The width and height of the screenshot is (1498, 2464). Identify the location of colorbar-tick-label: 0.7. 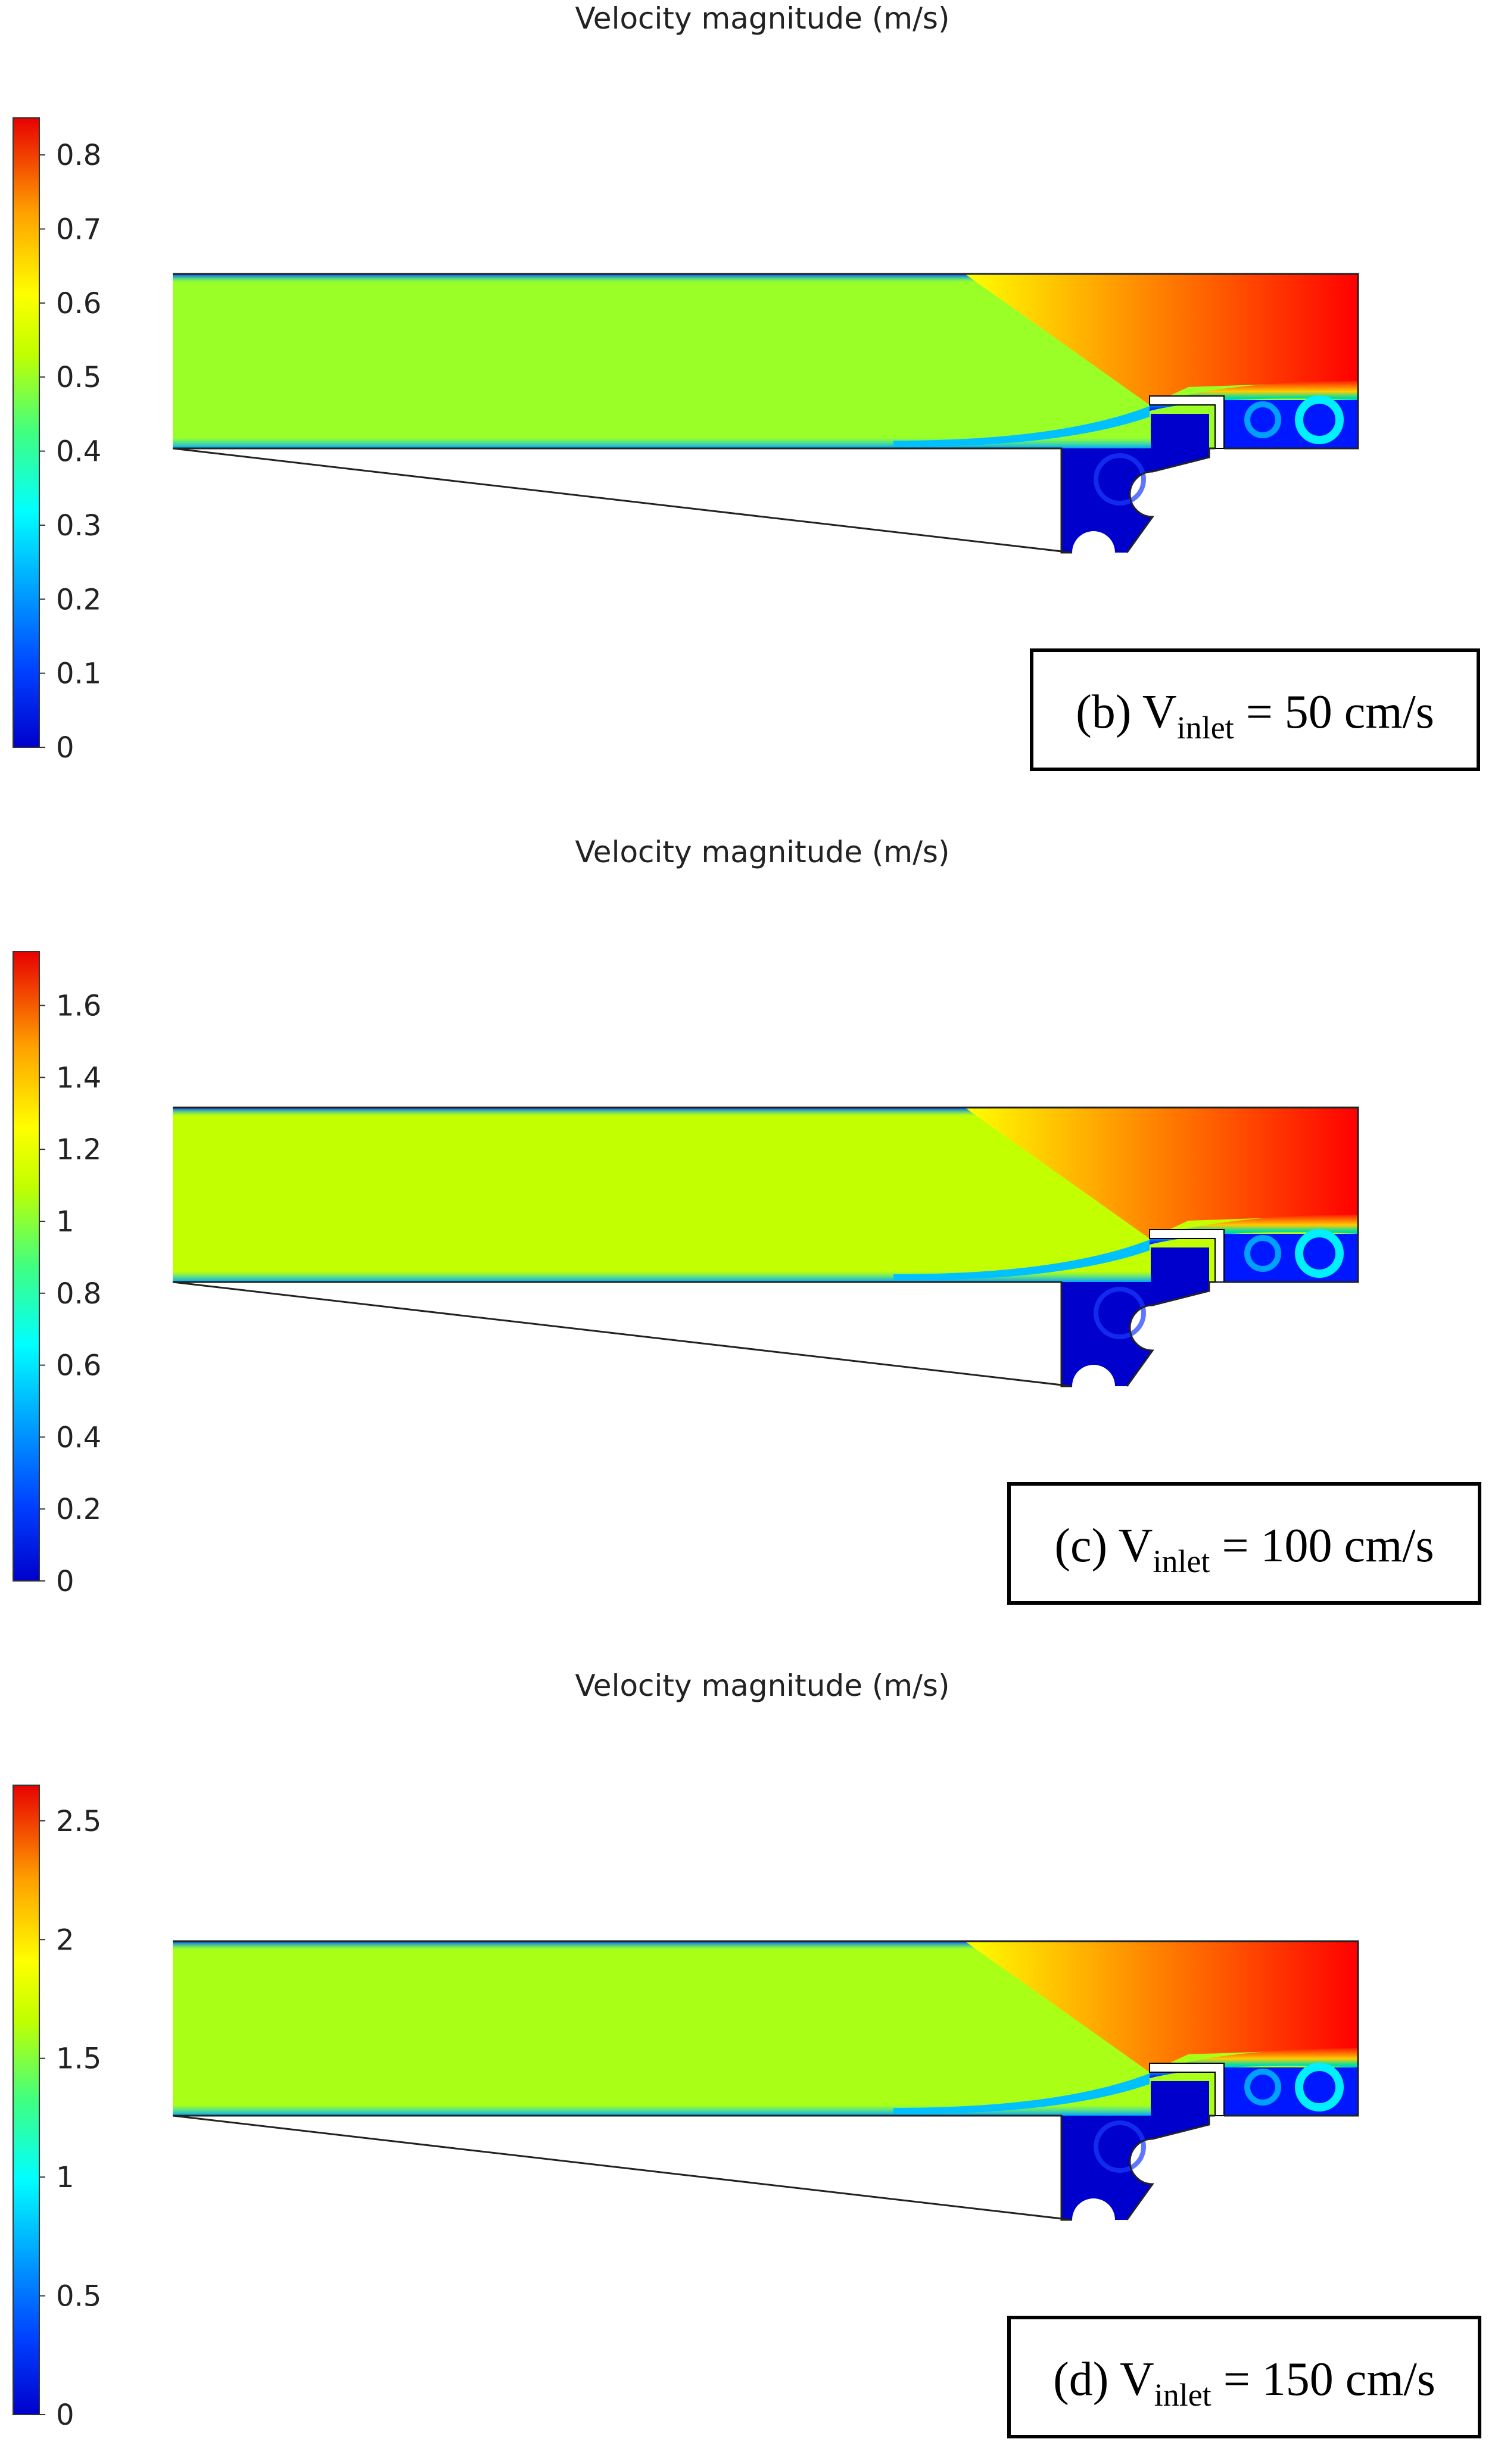
(78, 230).